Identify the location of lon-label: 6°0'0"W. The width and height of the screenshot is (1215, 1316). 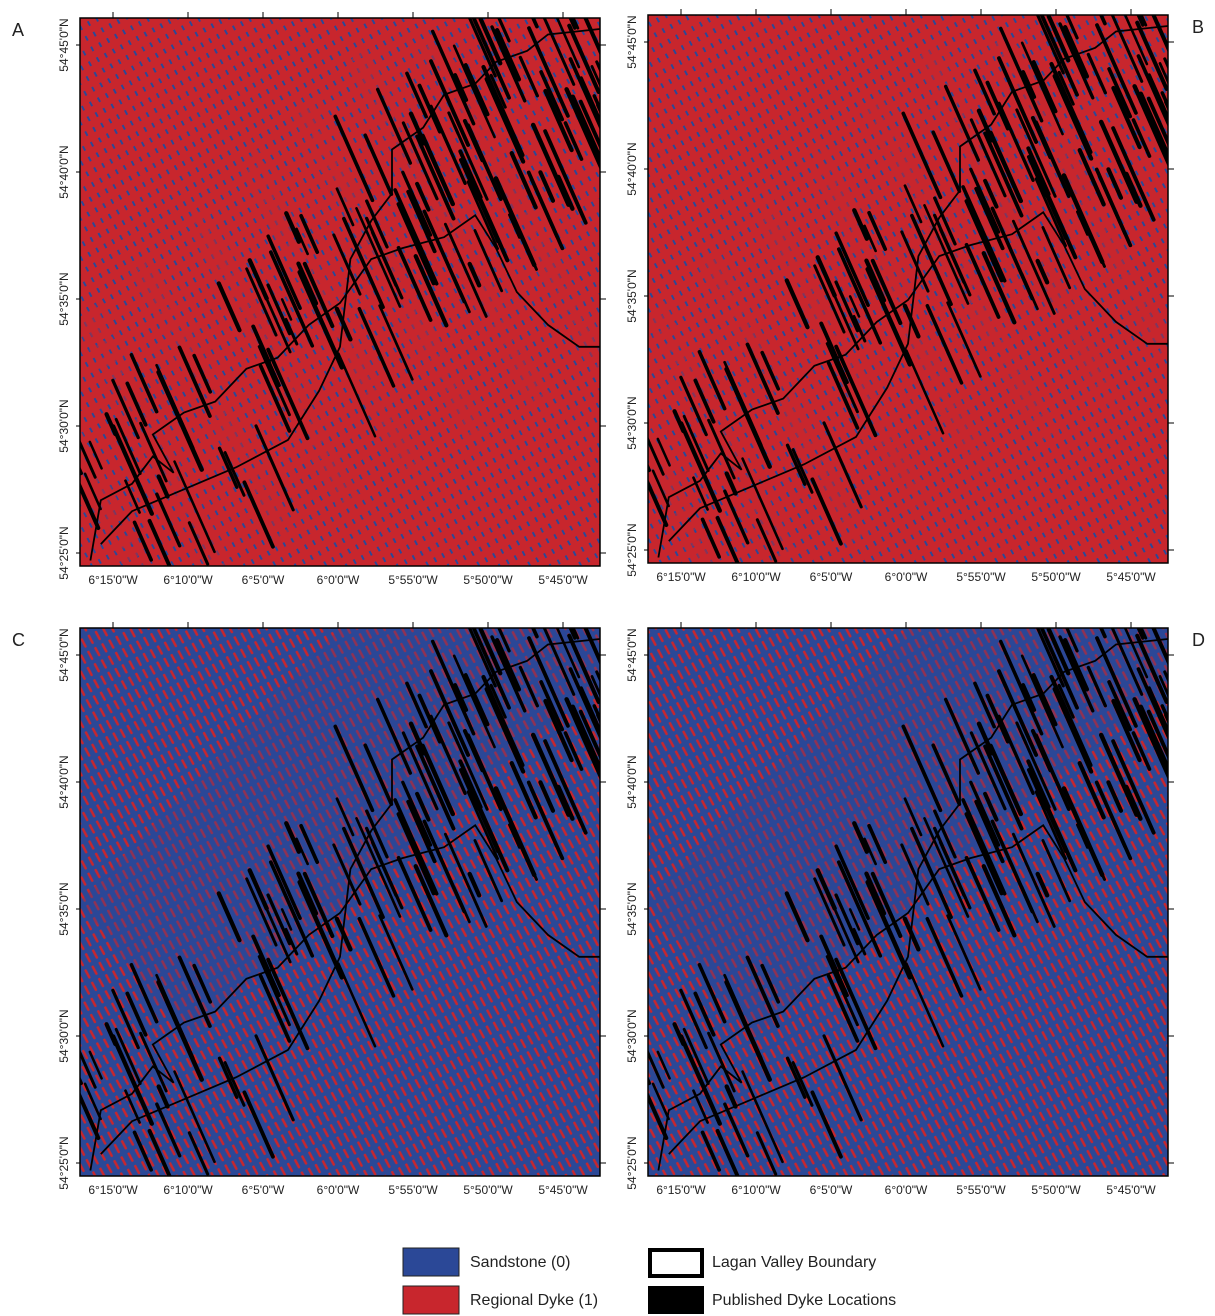
(338, 1190).